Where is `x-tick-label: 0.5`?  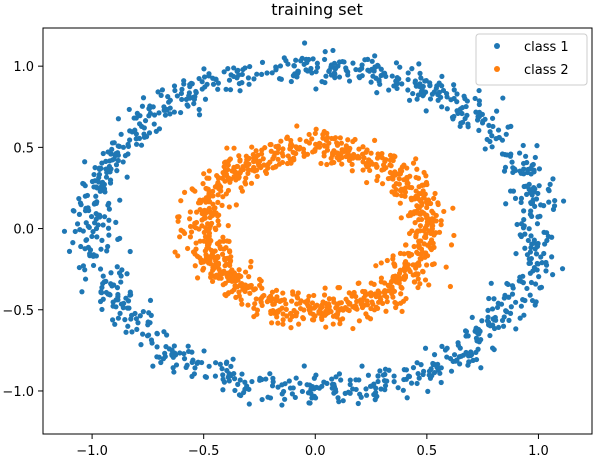 x-tick-label: 0.5 is located at coordinates (427, 451).